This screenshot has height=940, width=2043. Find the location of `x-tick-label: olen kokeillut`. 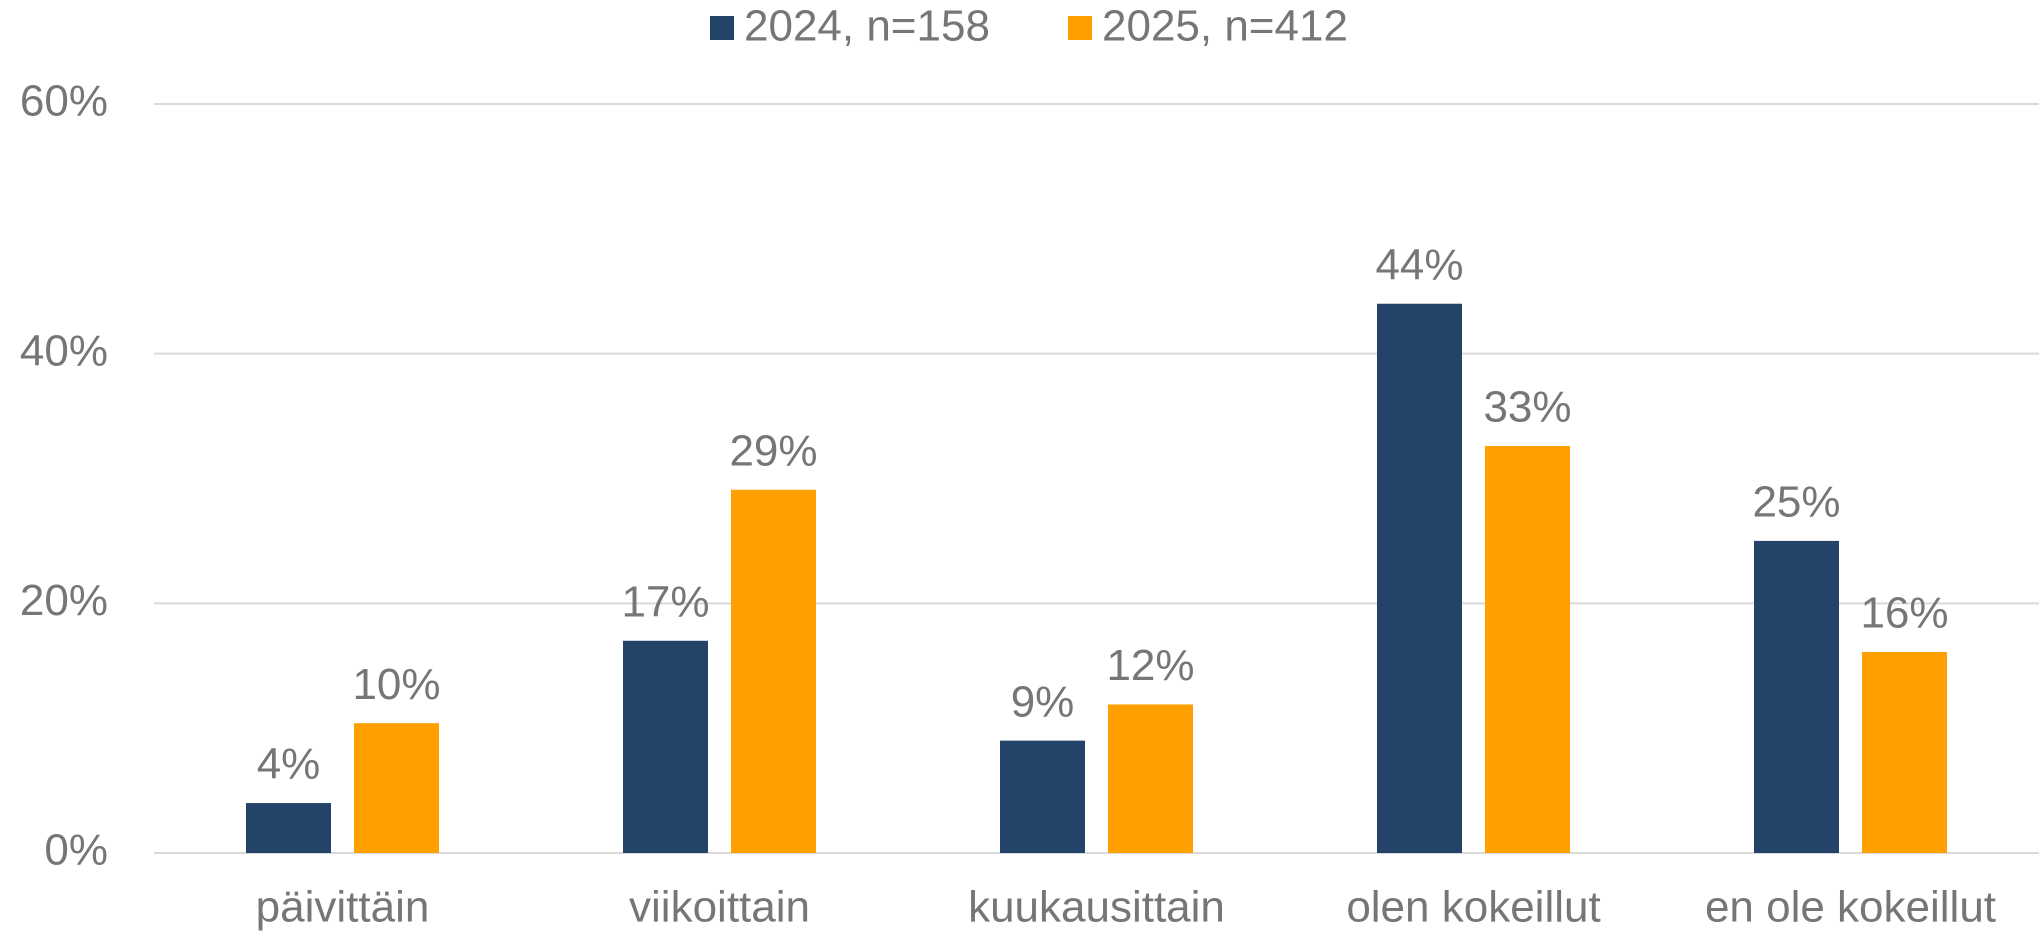

x-tick-label: olen kokeillut is located at coordinates (1473, 907).